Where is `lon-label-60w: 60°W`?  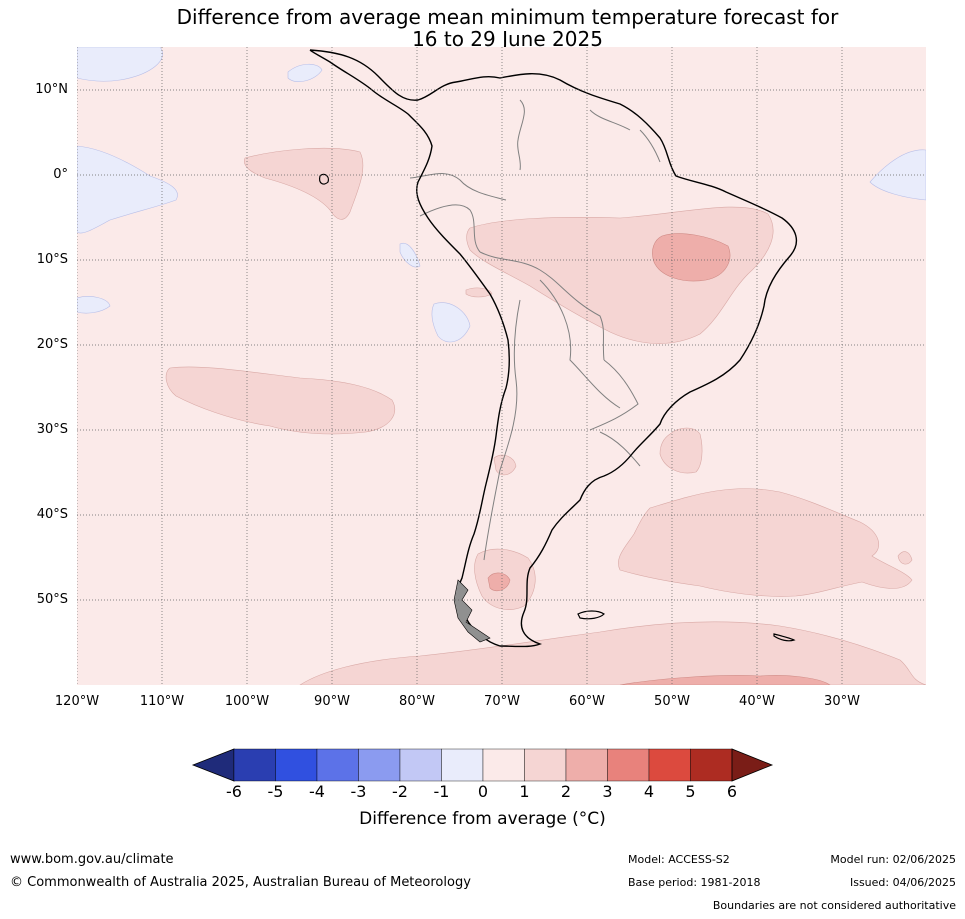
lon-label-60w: 60°W is located at coordinates (587, 701).